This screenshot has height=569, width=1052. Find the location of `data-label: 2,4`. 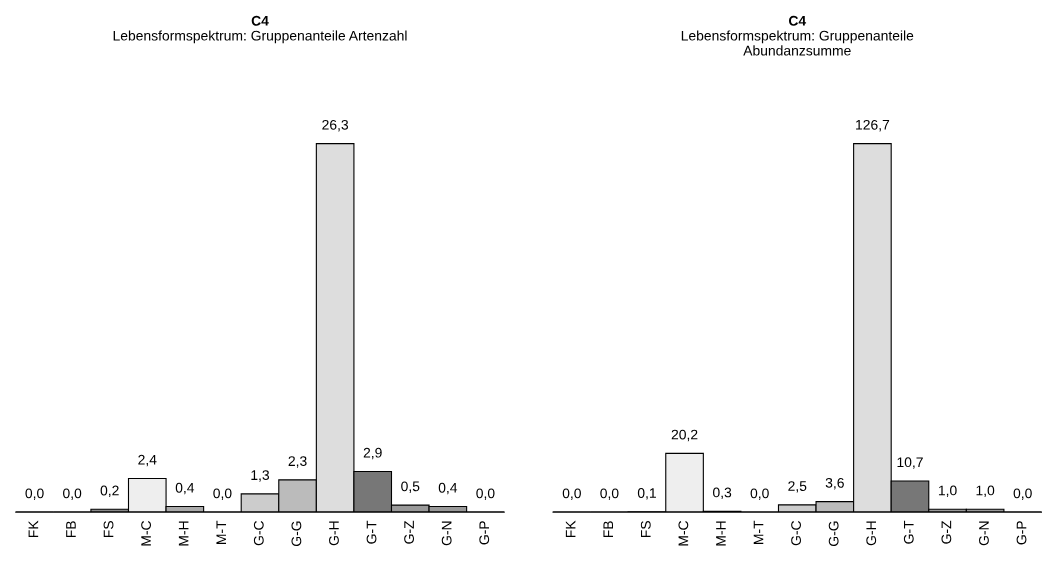

data-label: 2,4 is located at coordinates (147, 460).